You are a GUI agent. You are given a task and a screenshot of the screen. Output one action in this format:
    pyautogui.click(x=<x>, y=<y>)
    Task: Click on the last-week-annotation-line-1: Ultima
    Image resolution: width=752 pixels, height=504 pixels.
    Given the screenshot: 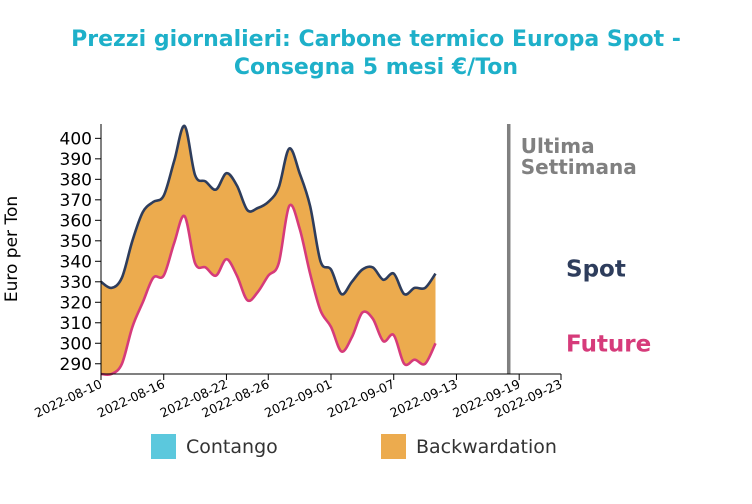 What is the action you would take?
    pyautogui.click(x=558, y=146)
    